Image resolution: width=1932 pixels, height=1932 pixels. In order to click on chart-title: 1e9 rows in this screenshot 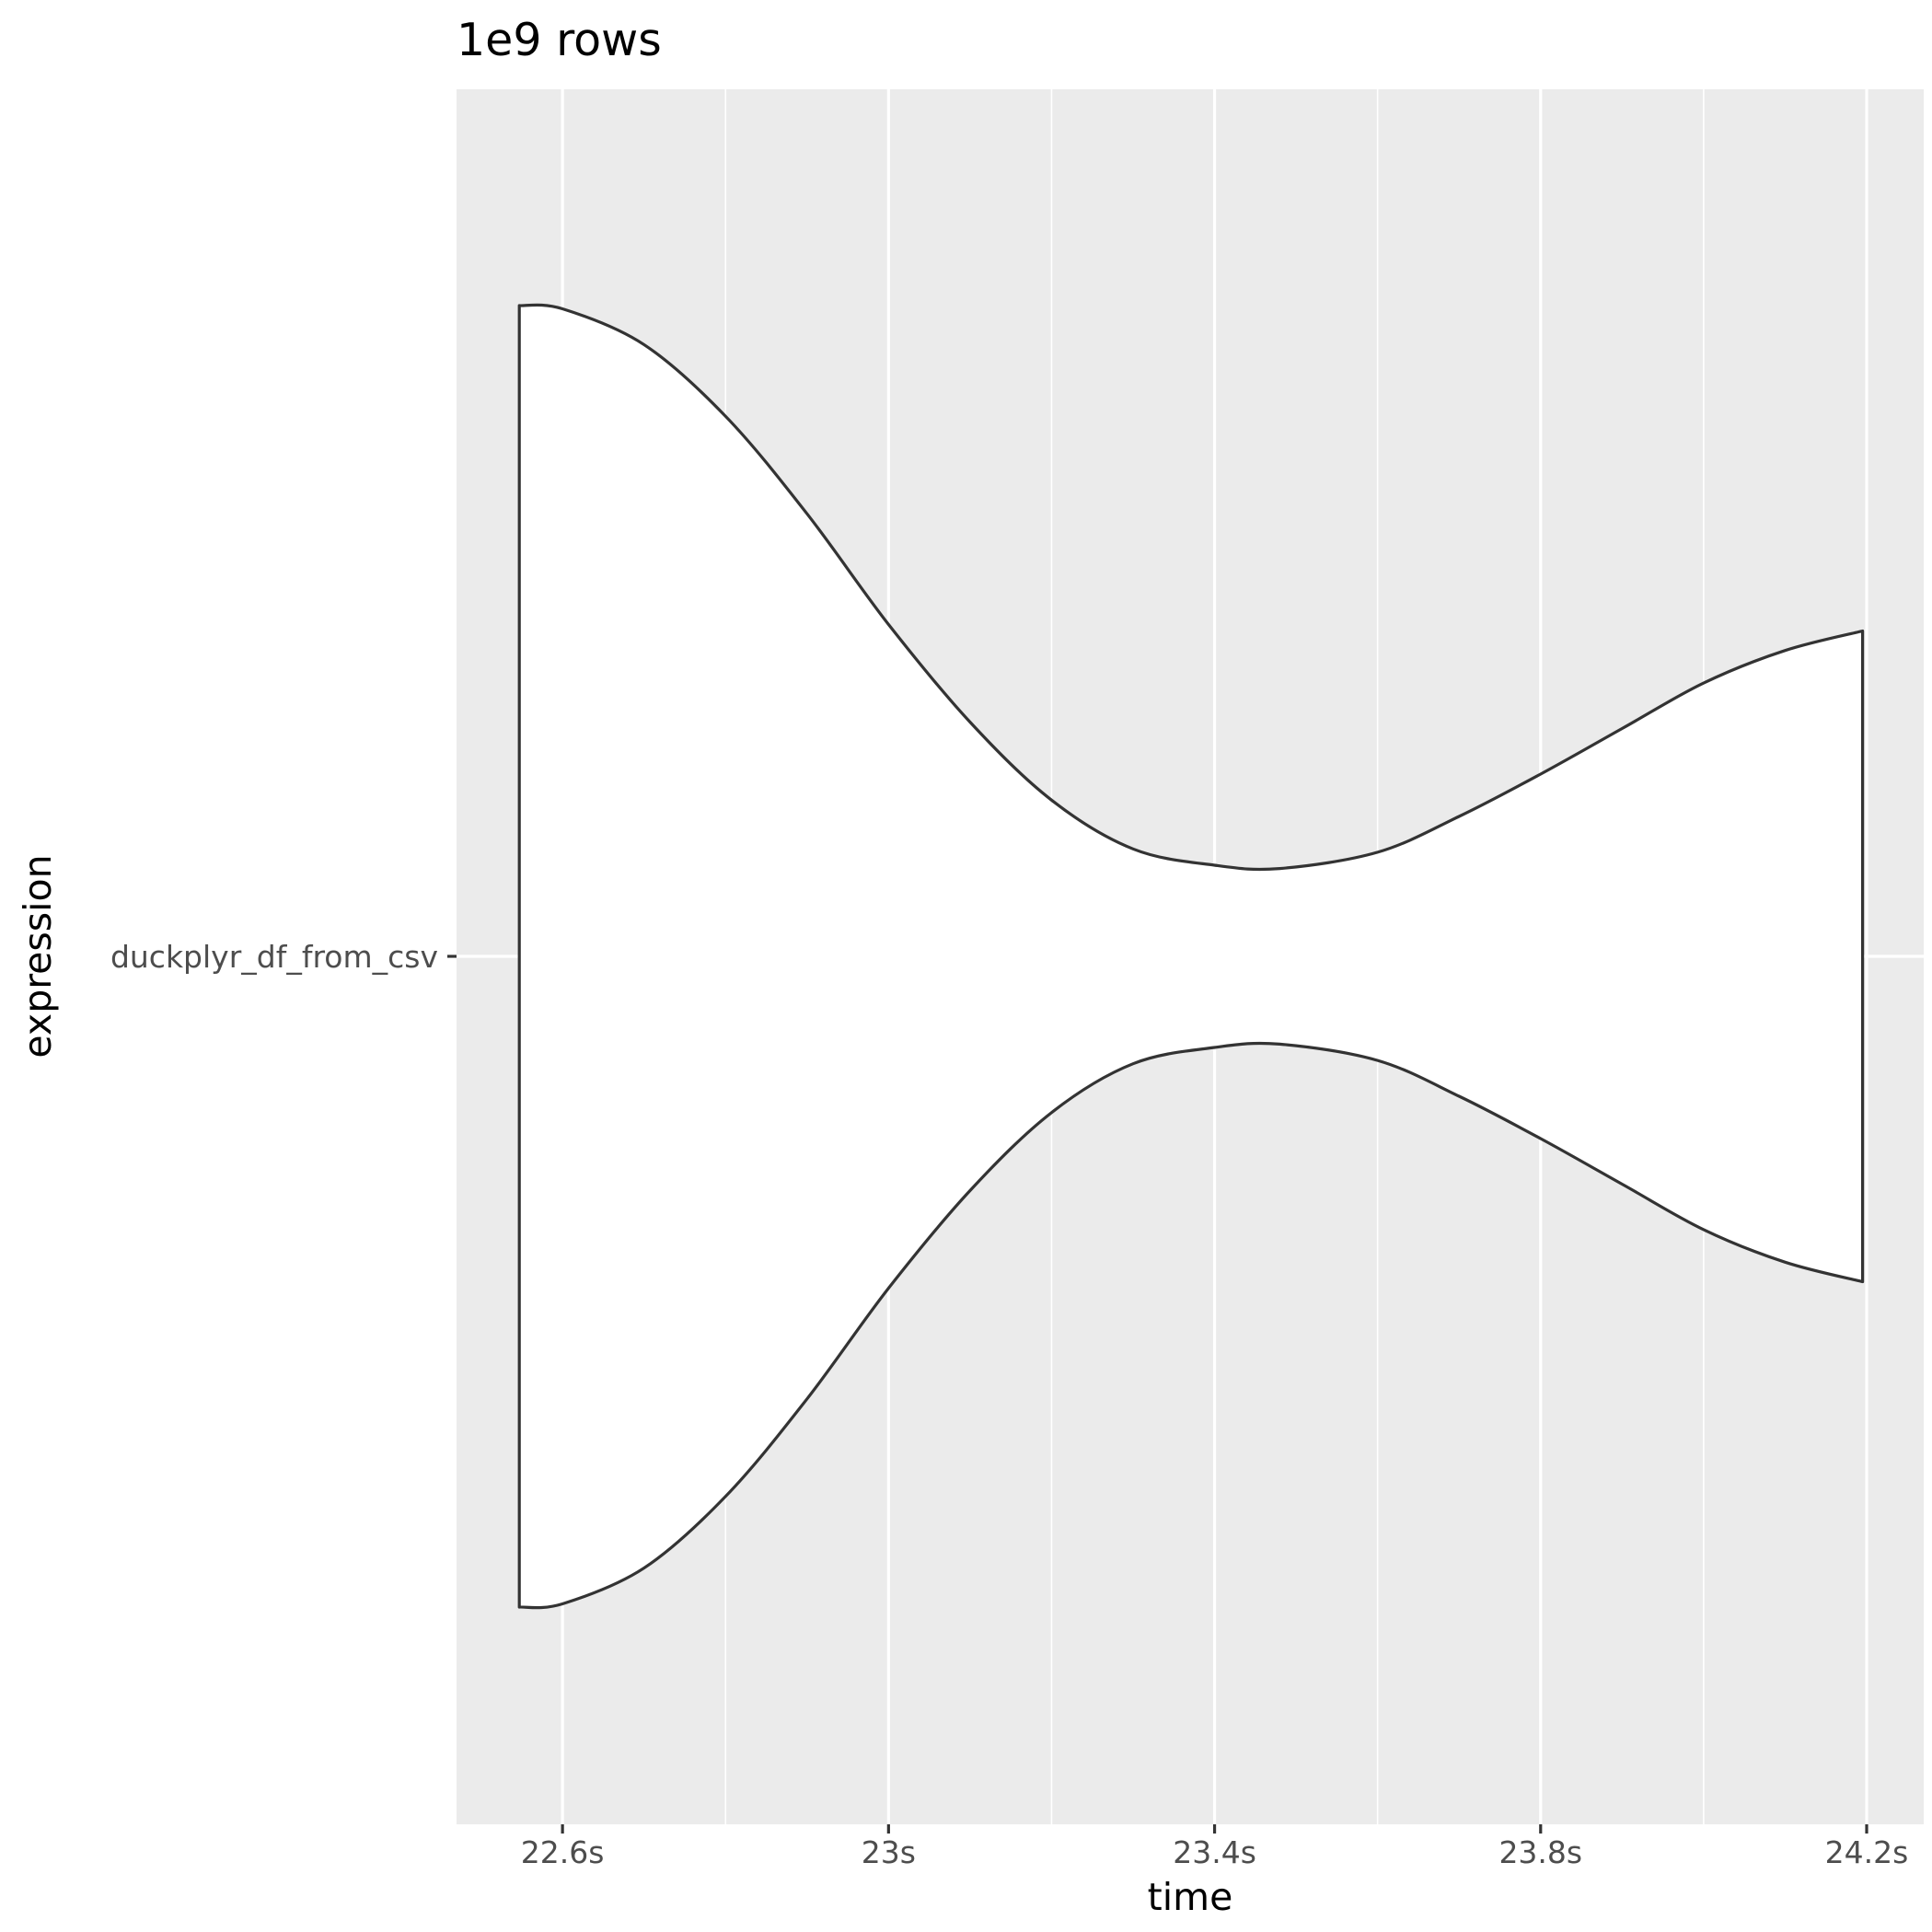, I will do `click(560, 40)`.